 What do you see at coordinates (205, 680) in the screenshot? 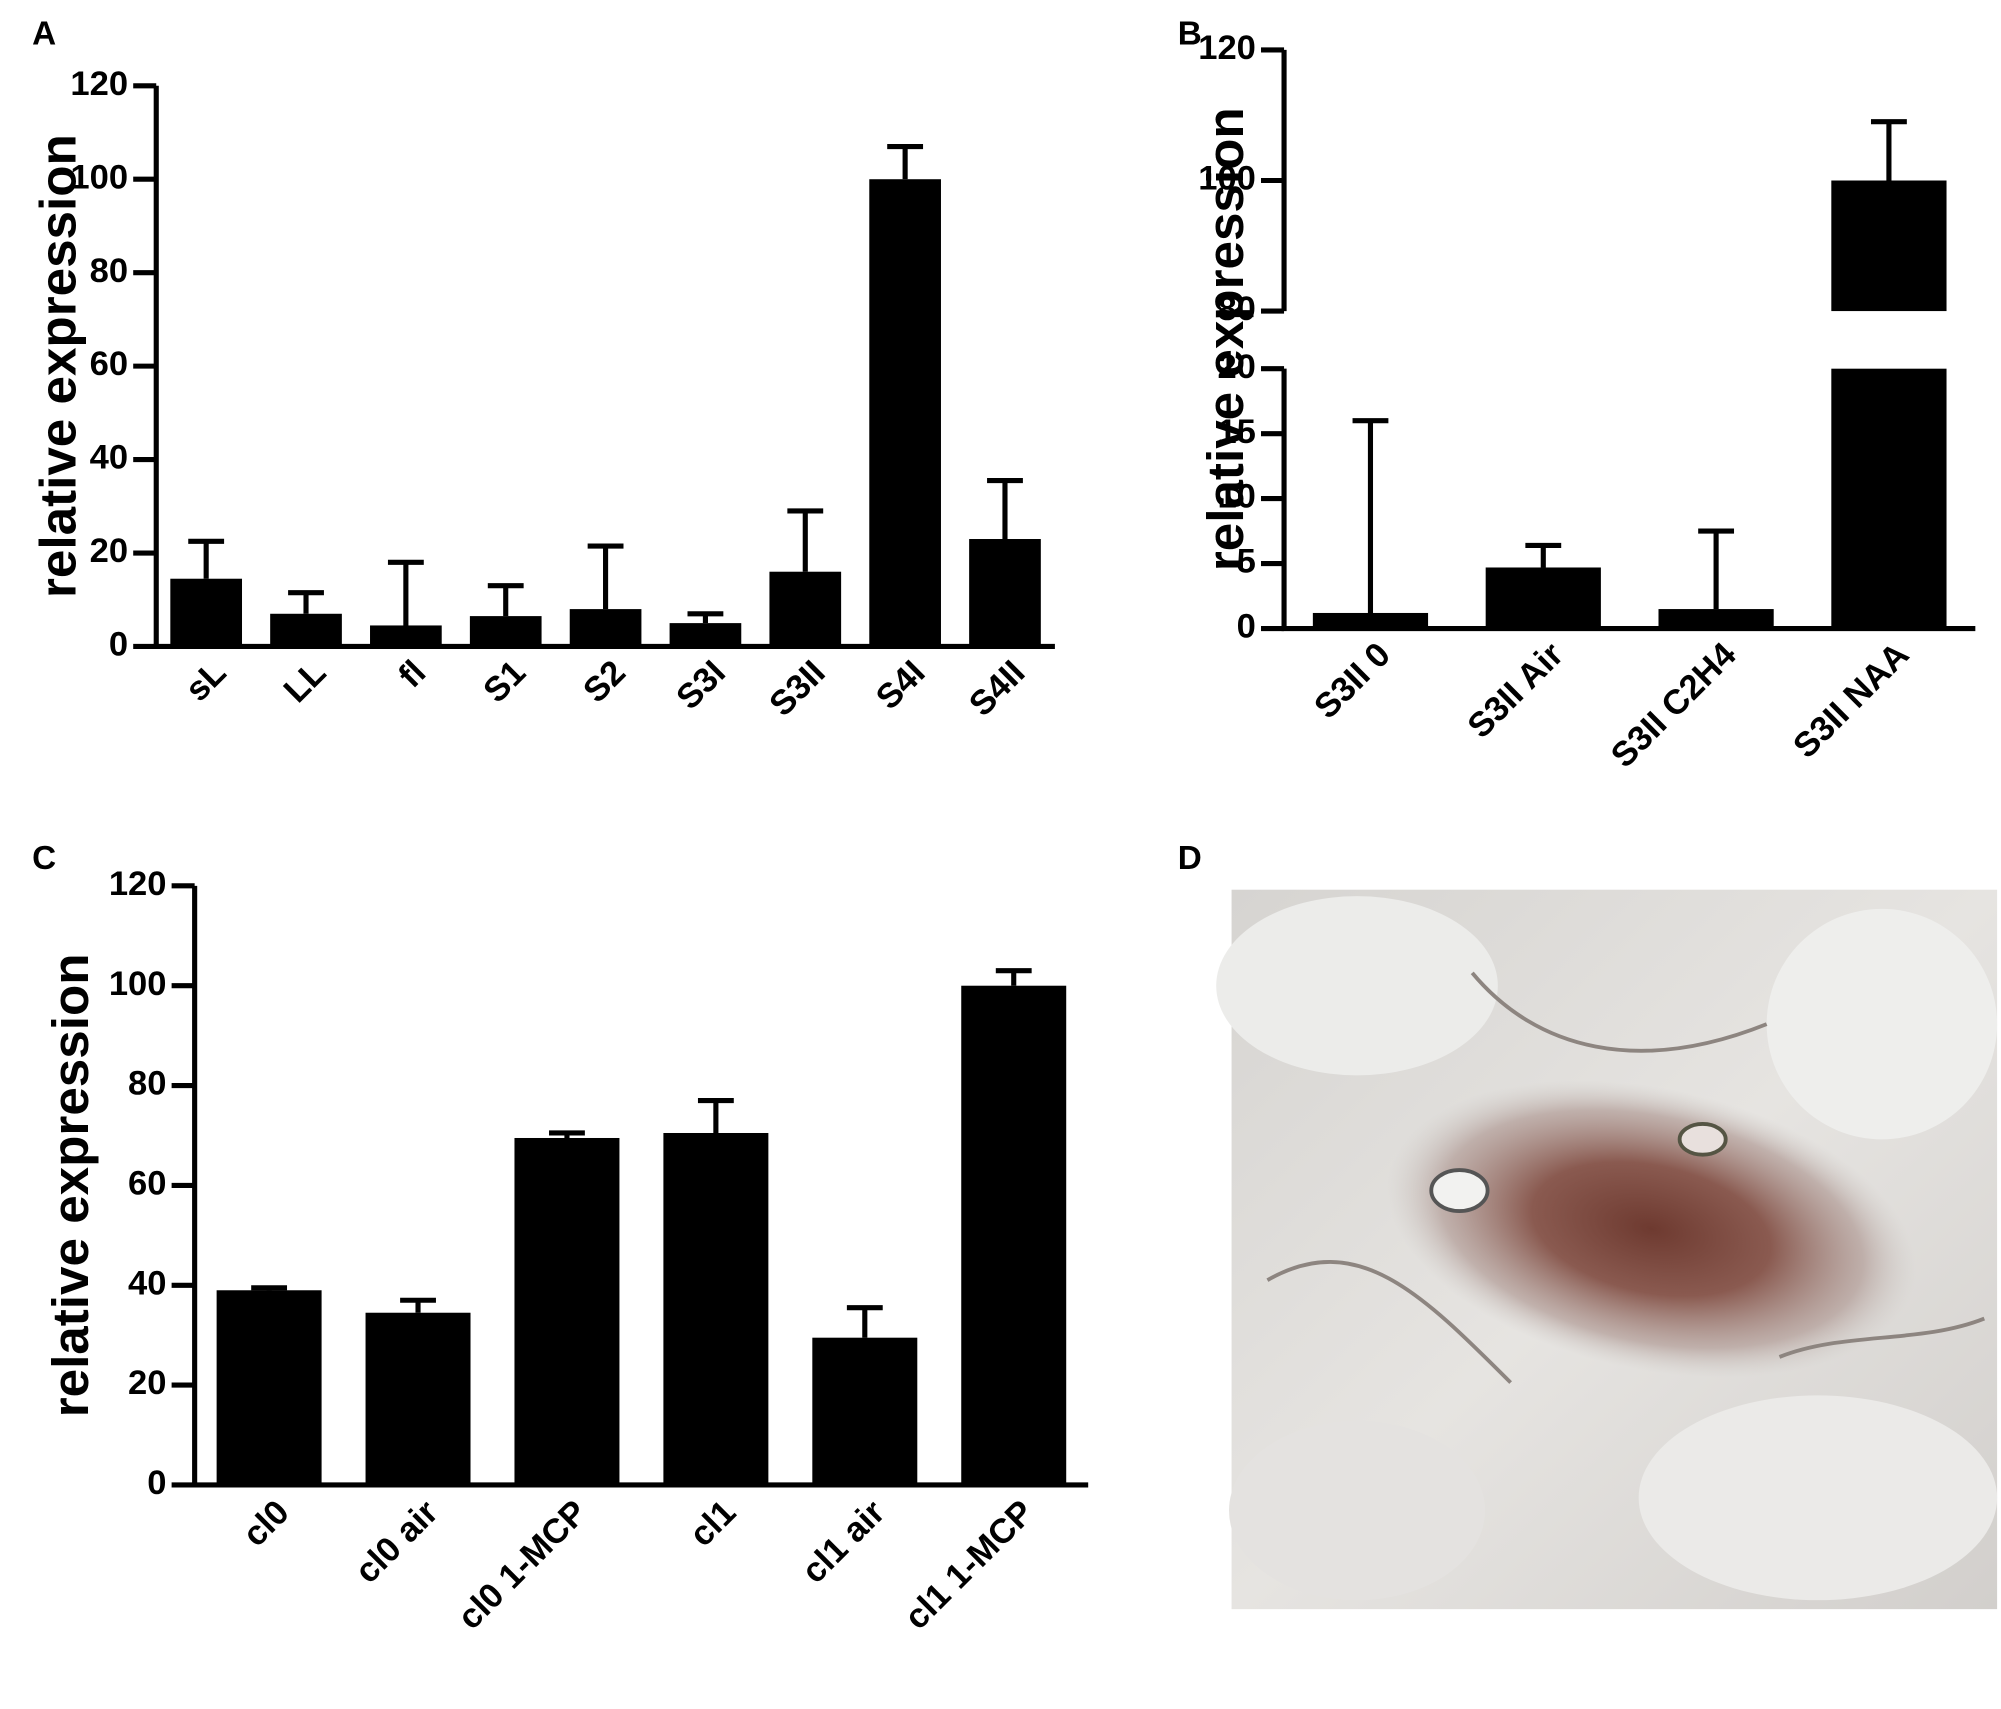
I see `x-tick-label: sL` at bounding box center [205, 680].